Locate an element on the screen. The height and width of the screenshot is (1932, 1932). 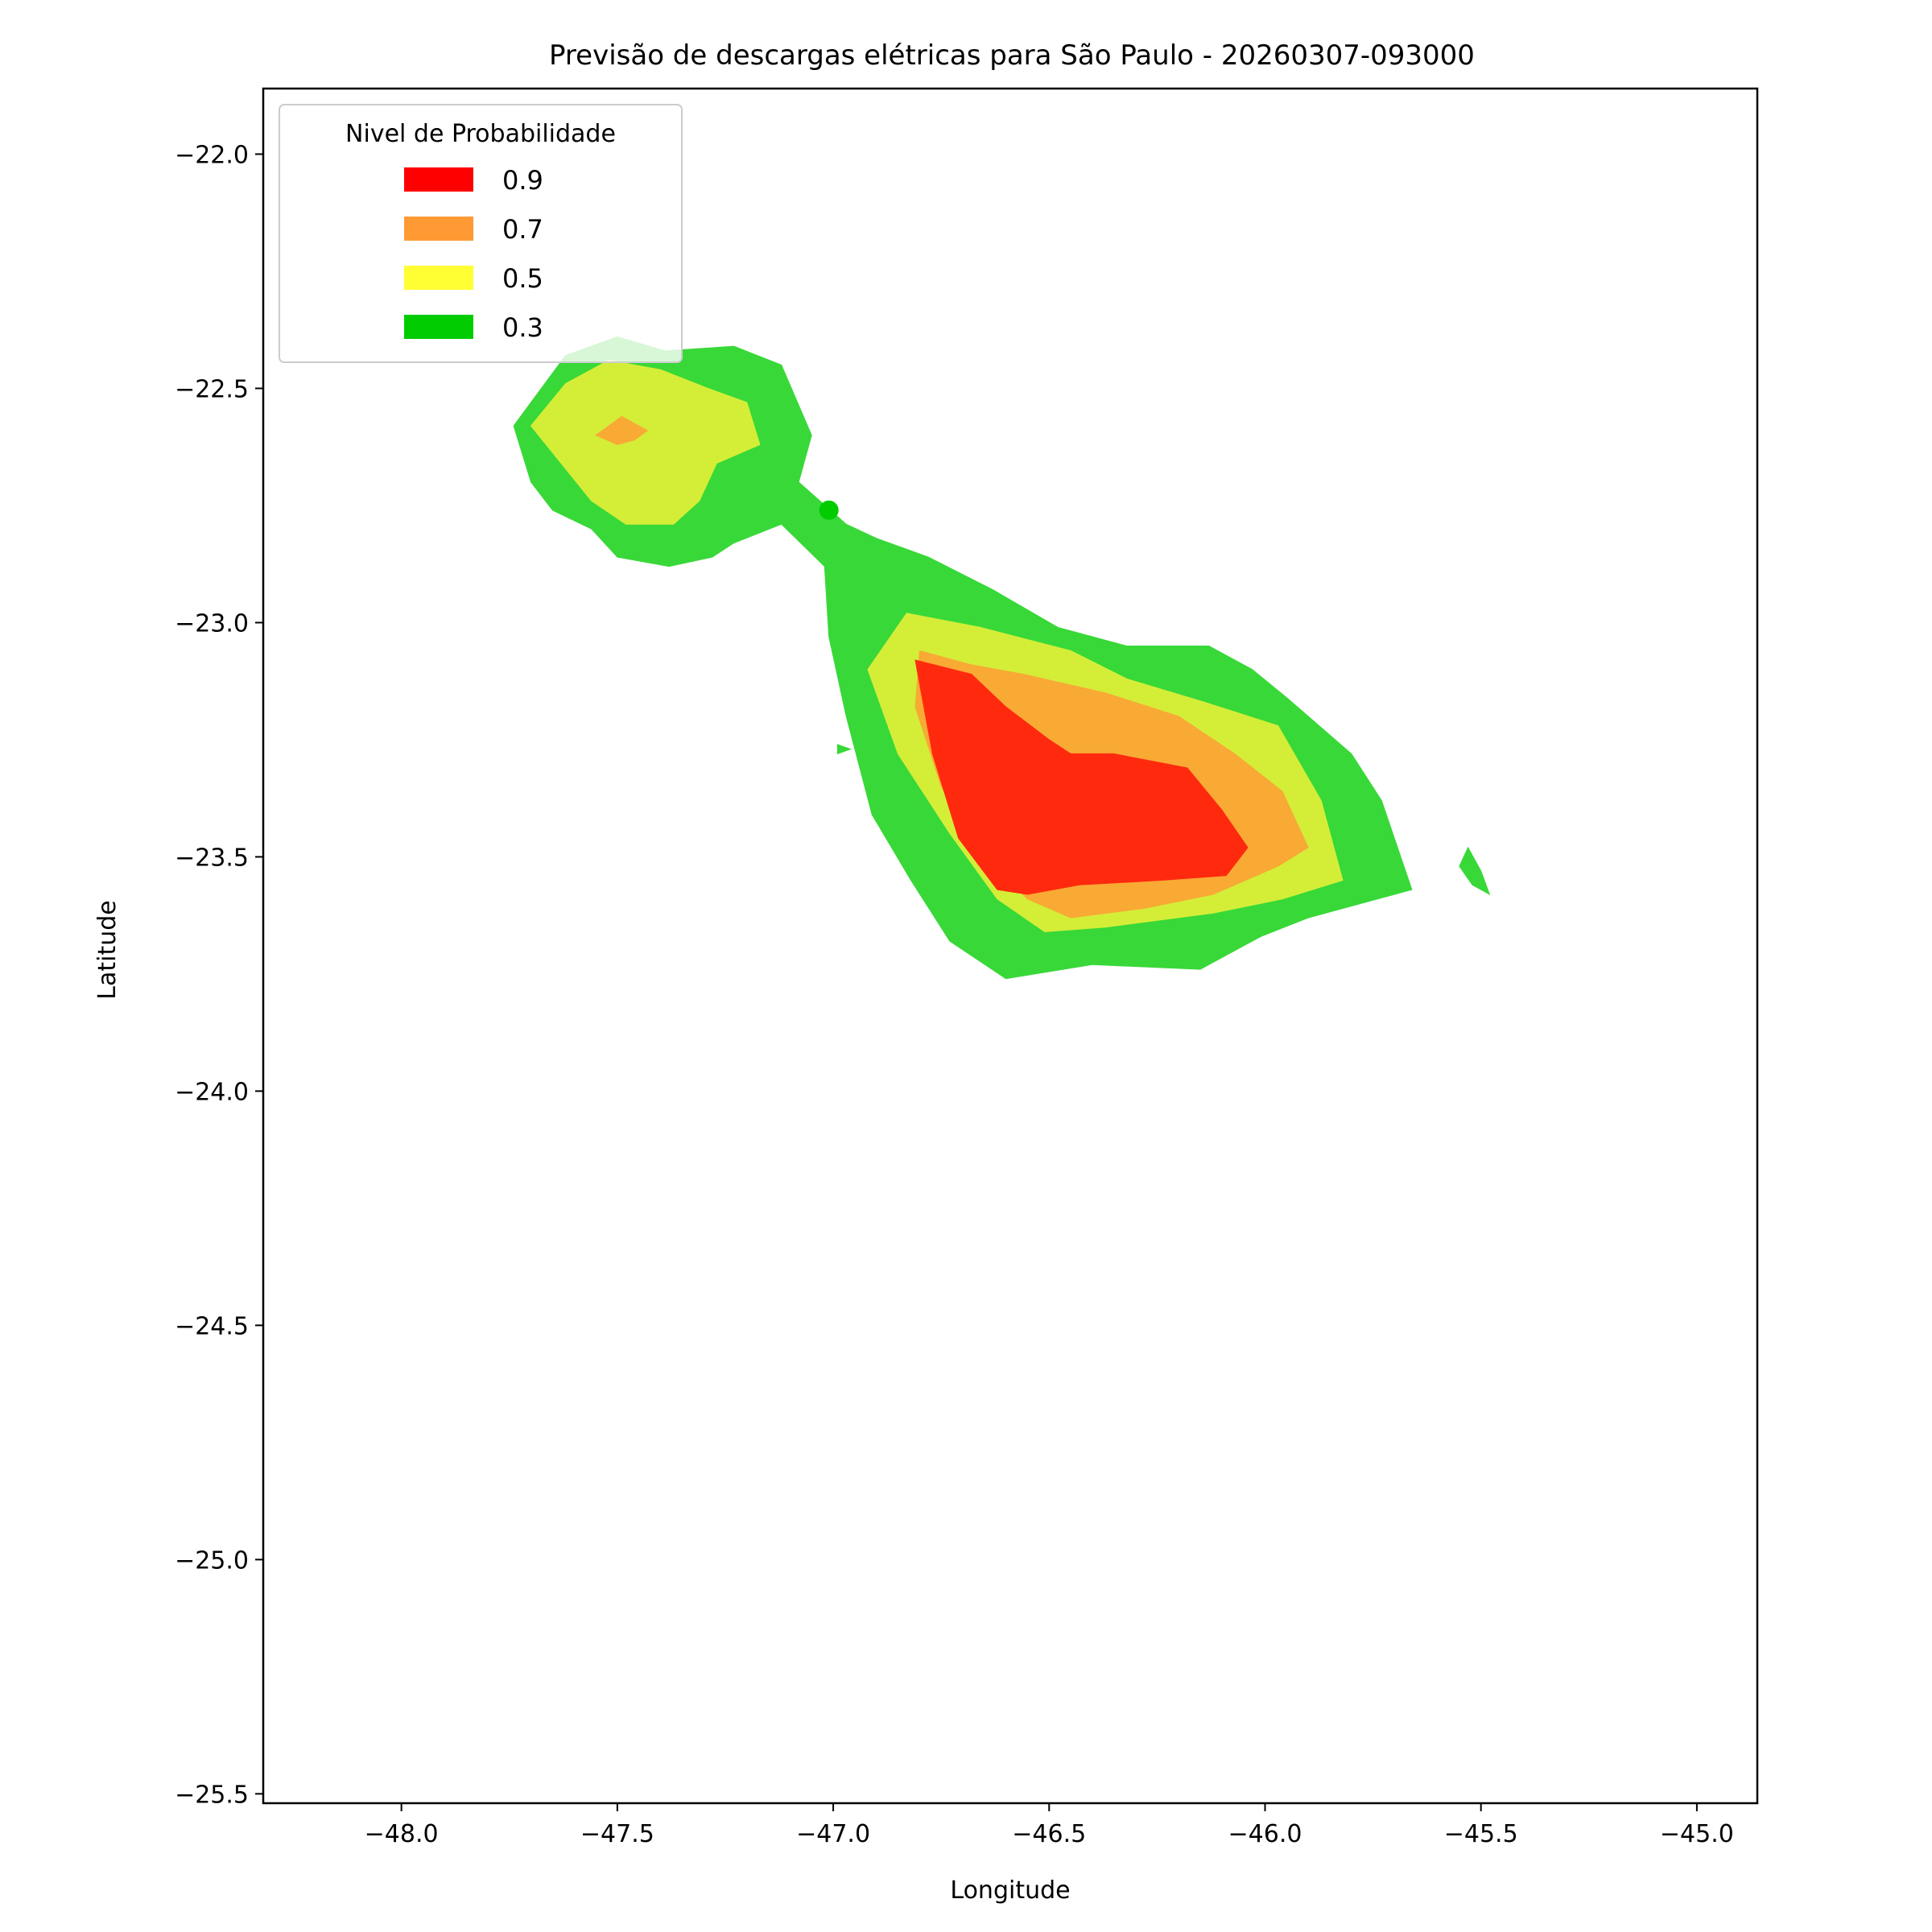
y-tick-label: −23.0 is located at coordinates (212, 623).